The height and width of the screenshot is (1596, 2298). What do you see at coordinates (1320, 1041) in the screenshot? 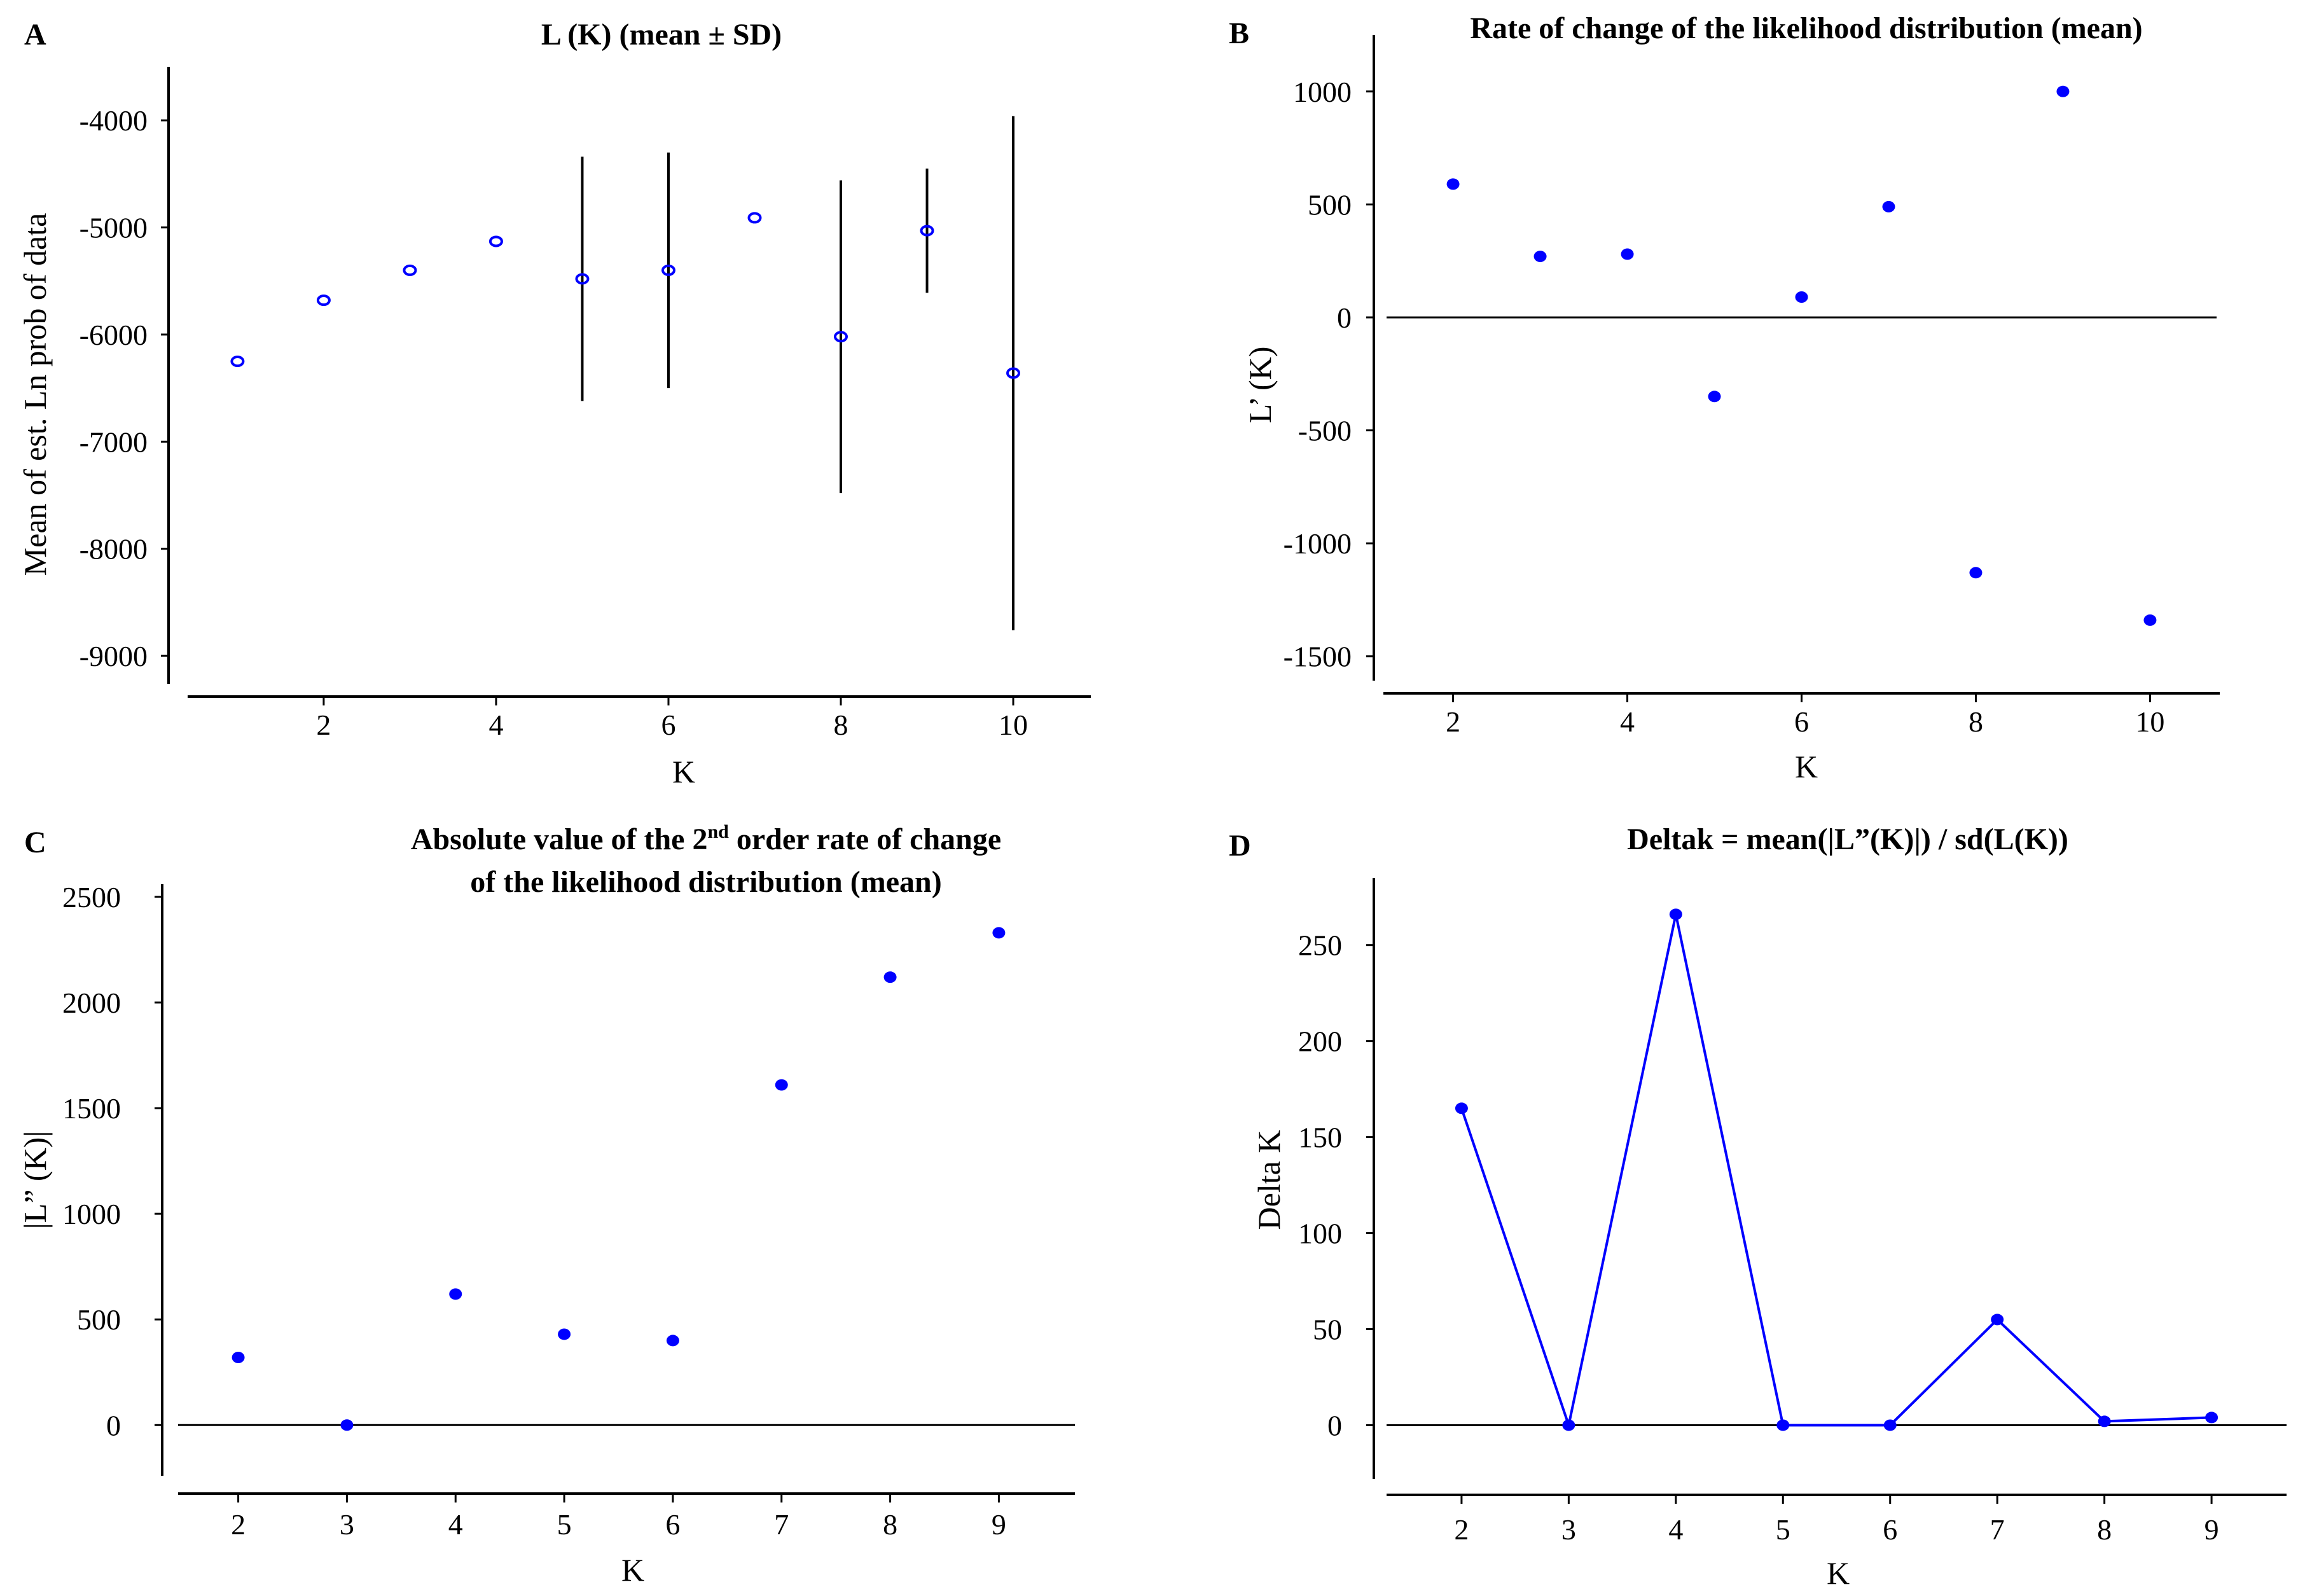
I see `panel-d-y-tick-label: 200` at bounding box center [1320, 1041].